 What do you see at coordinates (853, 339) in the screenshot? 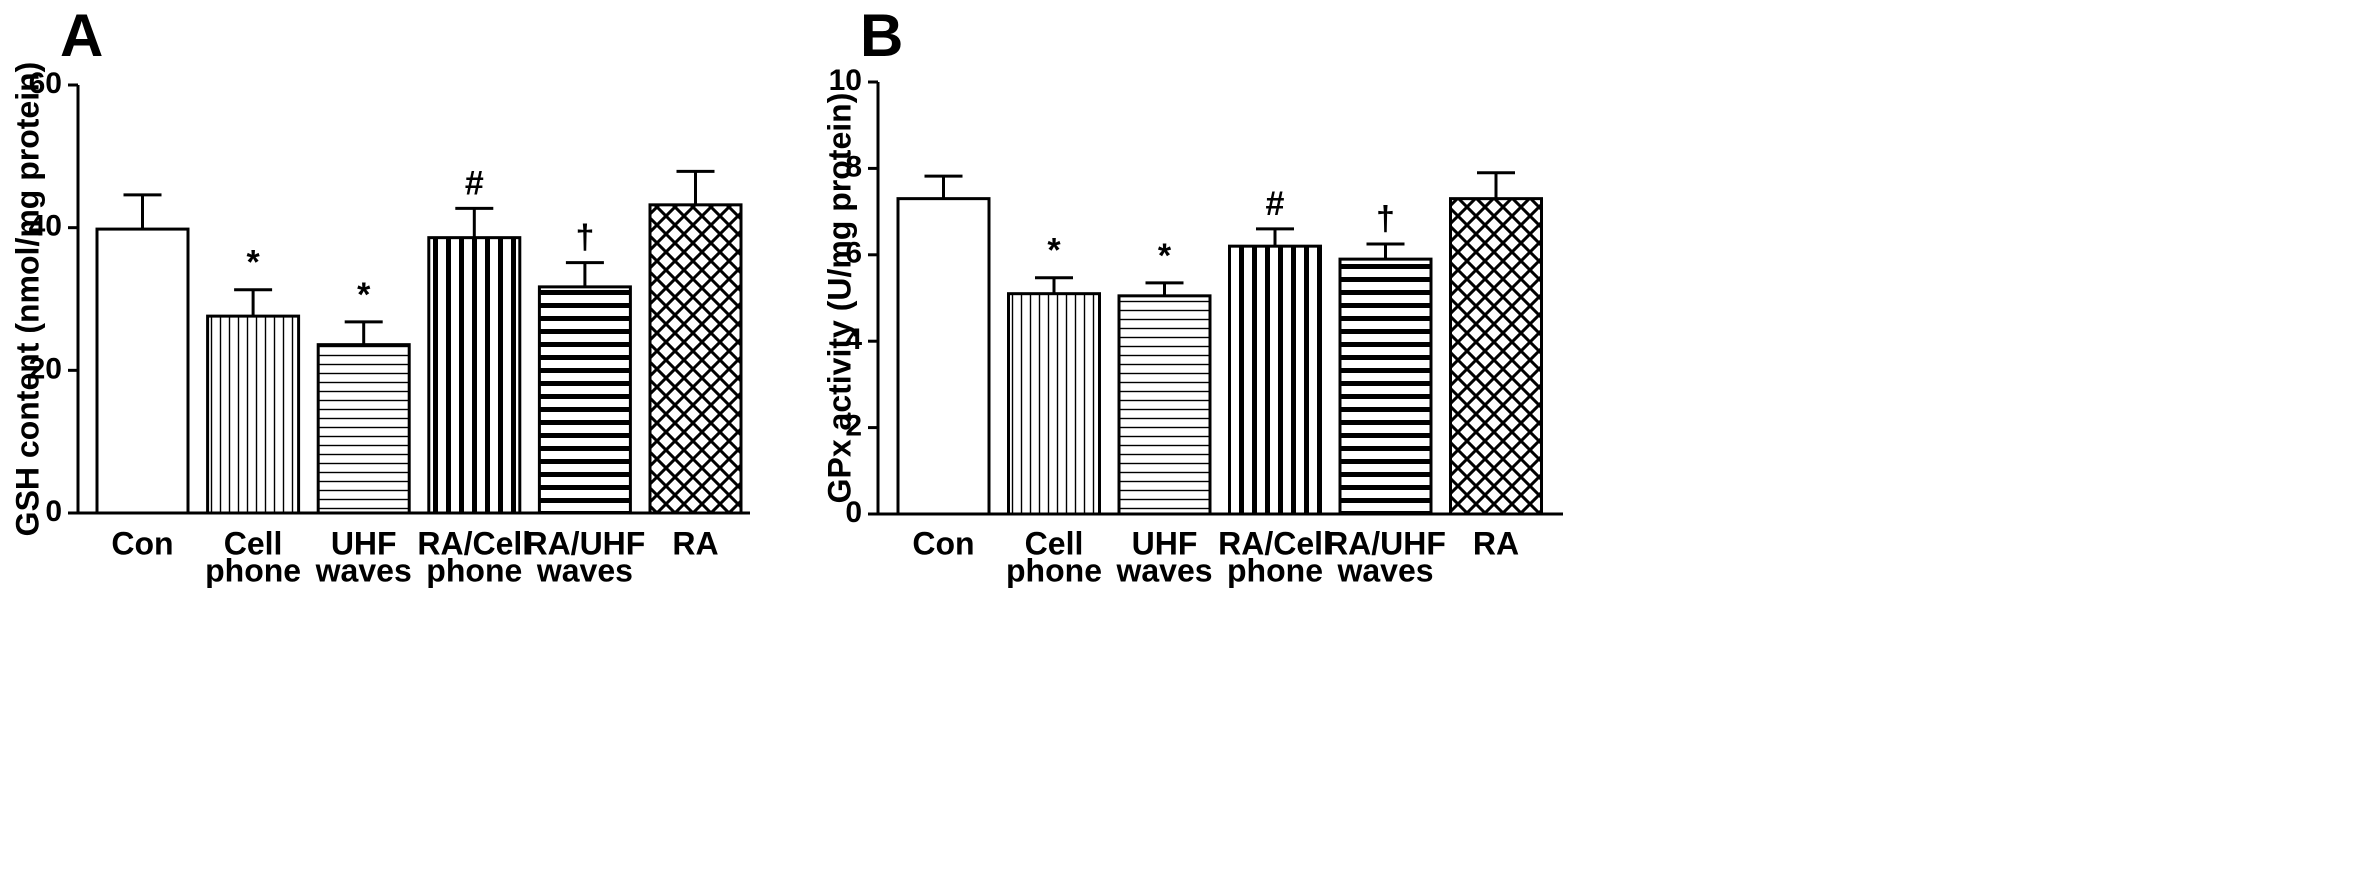
I see `y-tick-label: 4` at bounding box center [853, 339].